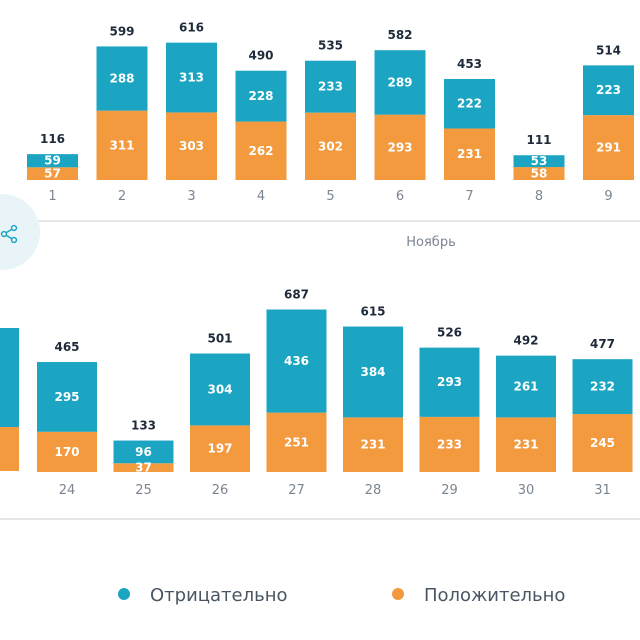 The image size is (640, 640). I want to click on label-negative-24: 295, so click(66, 397).